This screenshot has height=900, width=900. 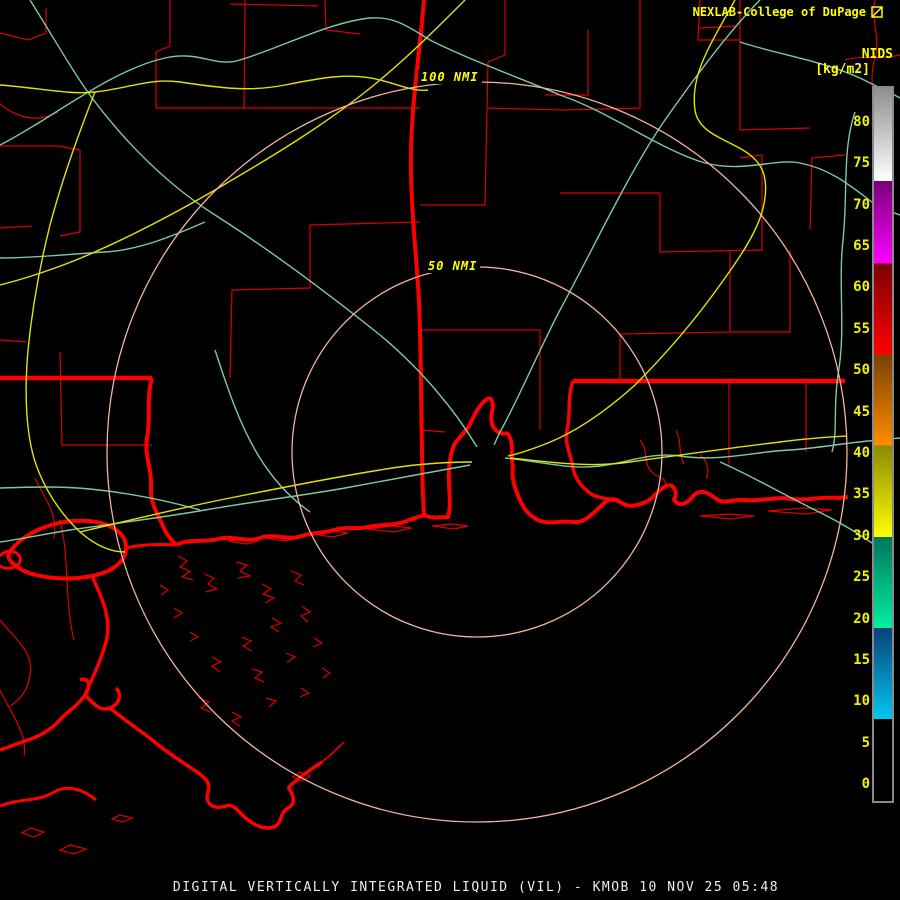 What do you see at coordinates (861, 245) in the screenshot?
I see `colorbar-tick-label: 65` at bounding box center [861, 245].